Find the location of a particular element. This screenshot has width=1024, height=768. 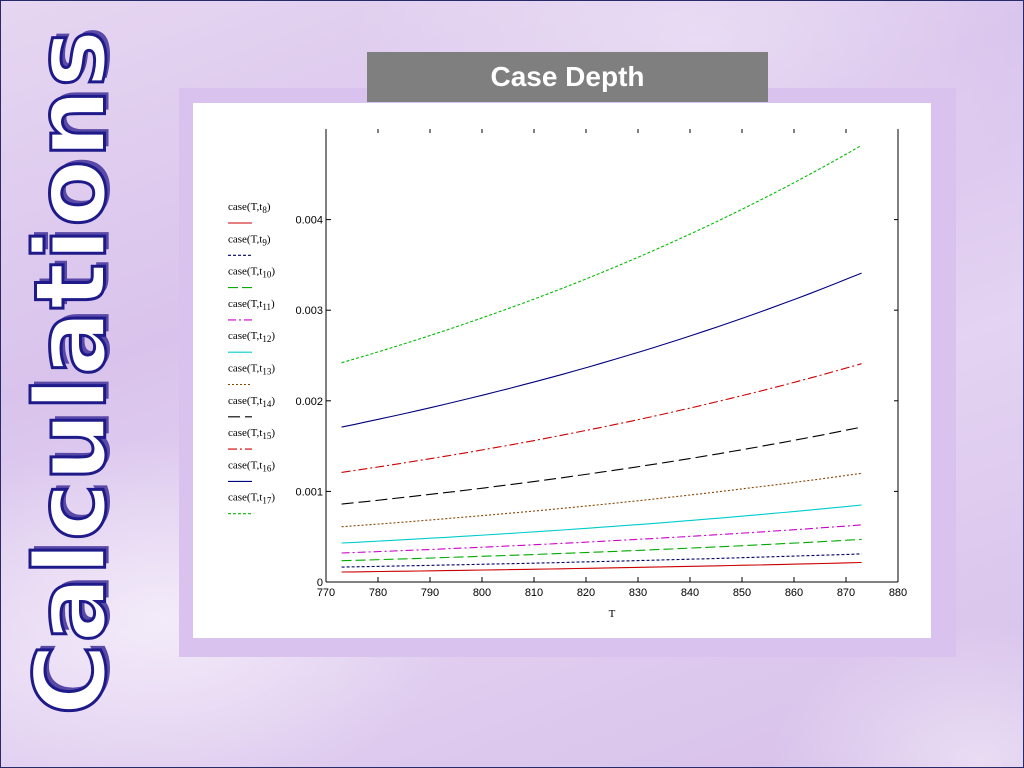

legend-label: case(T,t17) is located at coordinates (251, 499).